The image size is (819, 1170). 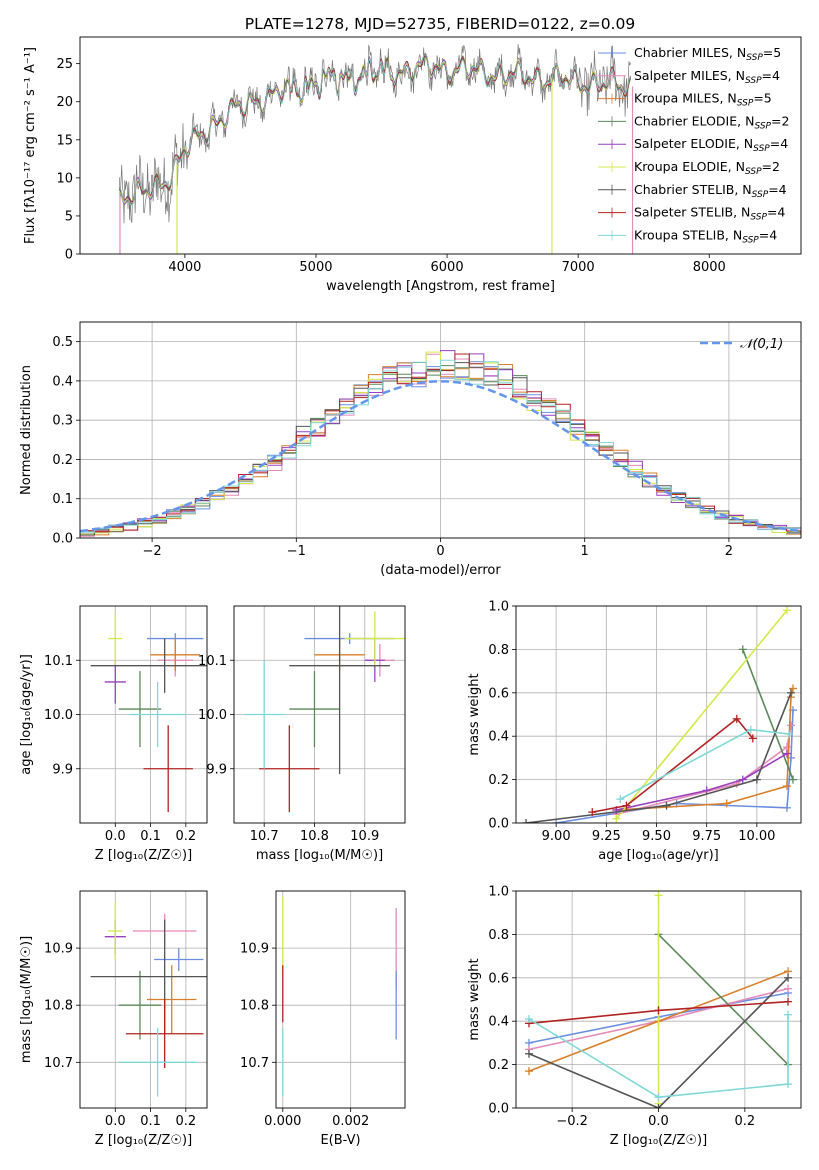 I want to click on x-tick-label: 7000, so click(x=578, y=267).